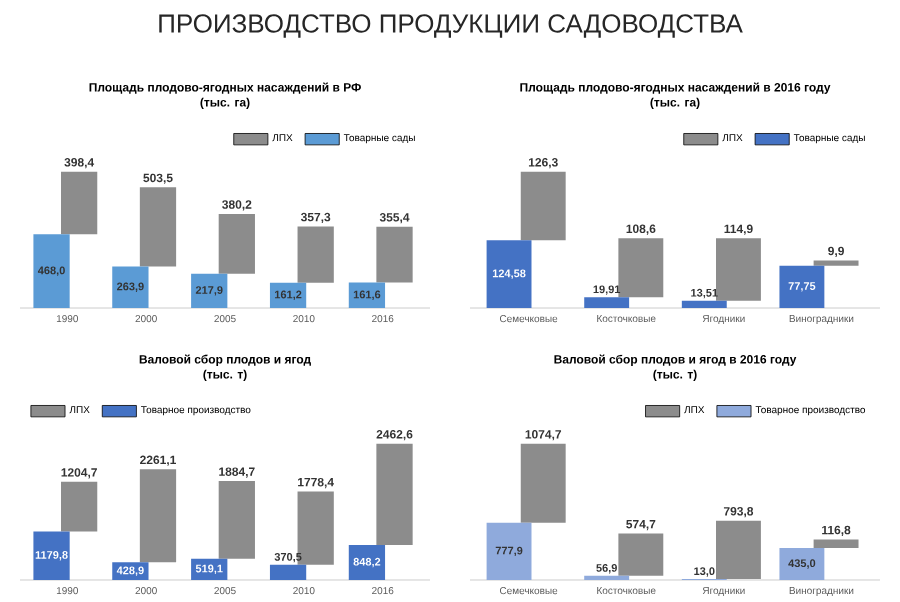 Image resolution: width=900 pixels, height=602 pixels. What do you see at coordinates (451, 25) in the screenshot?
I see `text: ПРОИЗВОДСТВО ПРОДУКЦИИ САДОВОДСТВА` at bounding box center [451, 25].